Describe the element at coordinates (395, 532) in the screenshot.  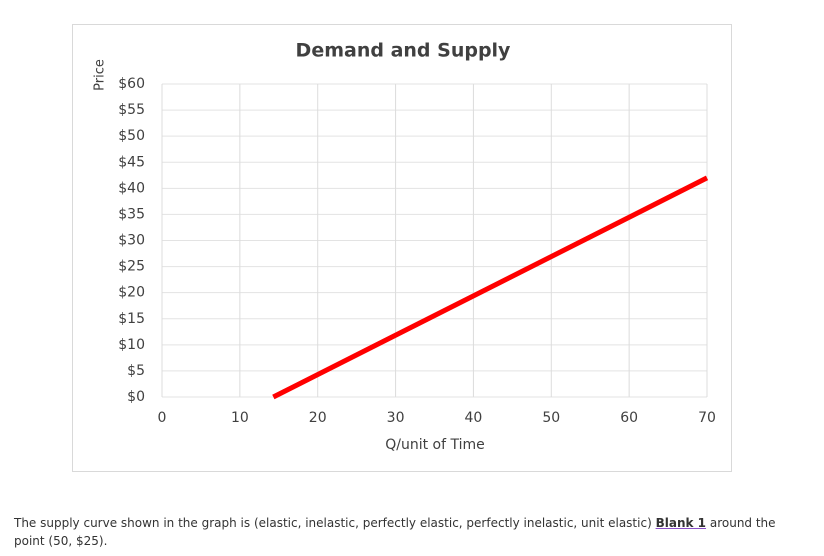
I see `question-after: around the point (50, $25).` at that location.